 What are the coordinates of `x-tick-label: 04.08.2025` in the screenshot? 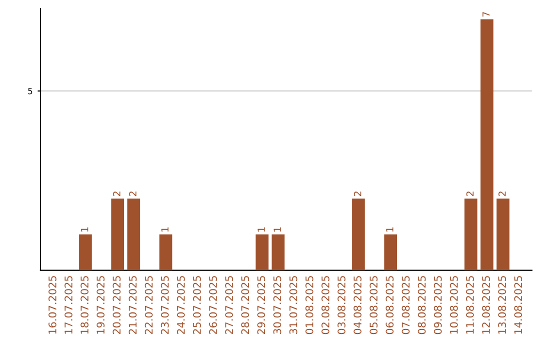 It's located at (358, 305).